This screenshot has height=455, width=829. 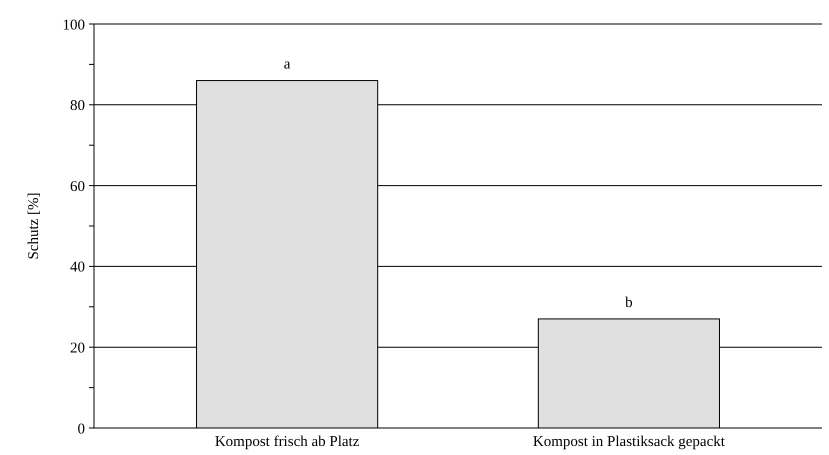 I want to click on y-tick-label: 40, so click(x=77, y=268).